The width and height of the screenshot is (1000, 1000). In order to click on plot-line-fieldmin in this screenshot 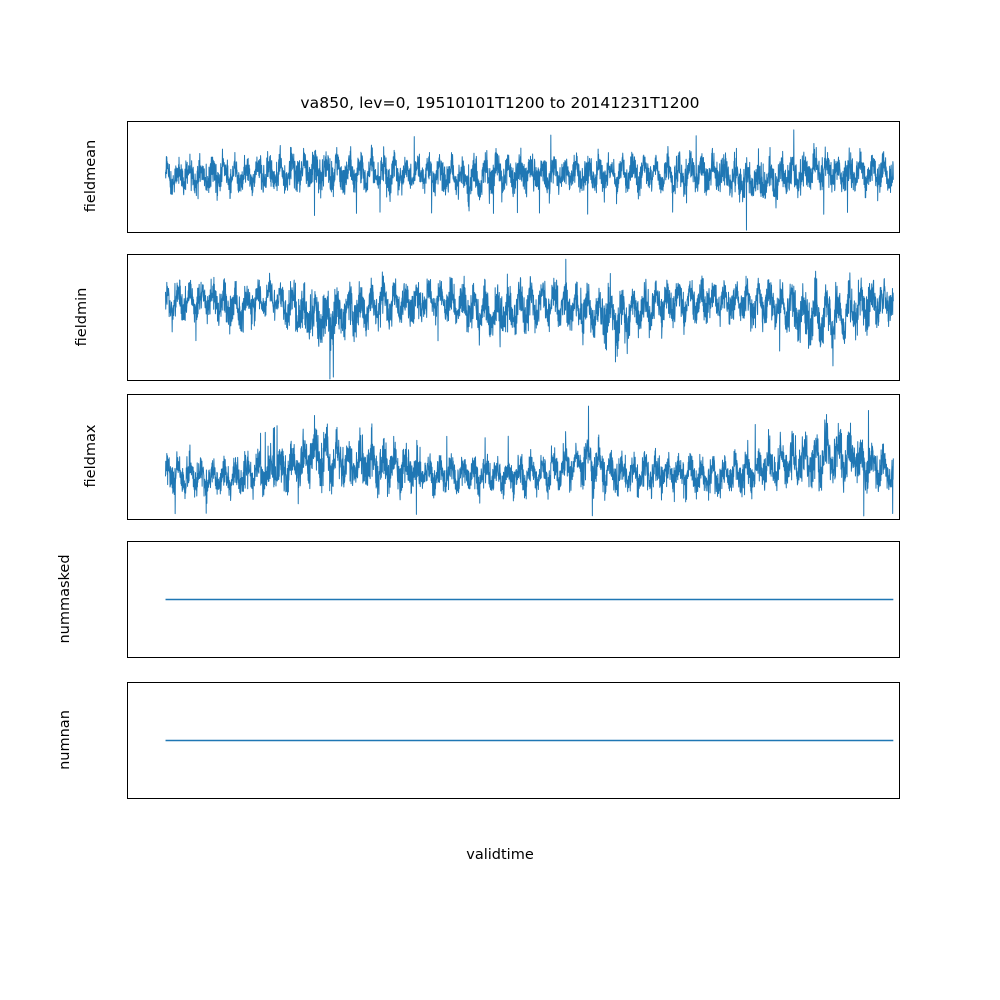, I will do `click(529, 319)`.